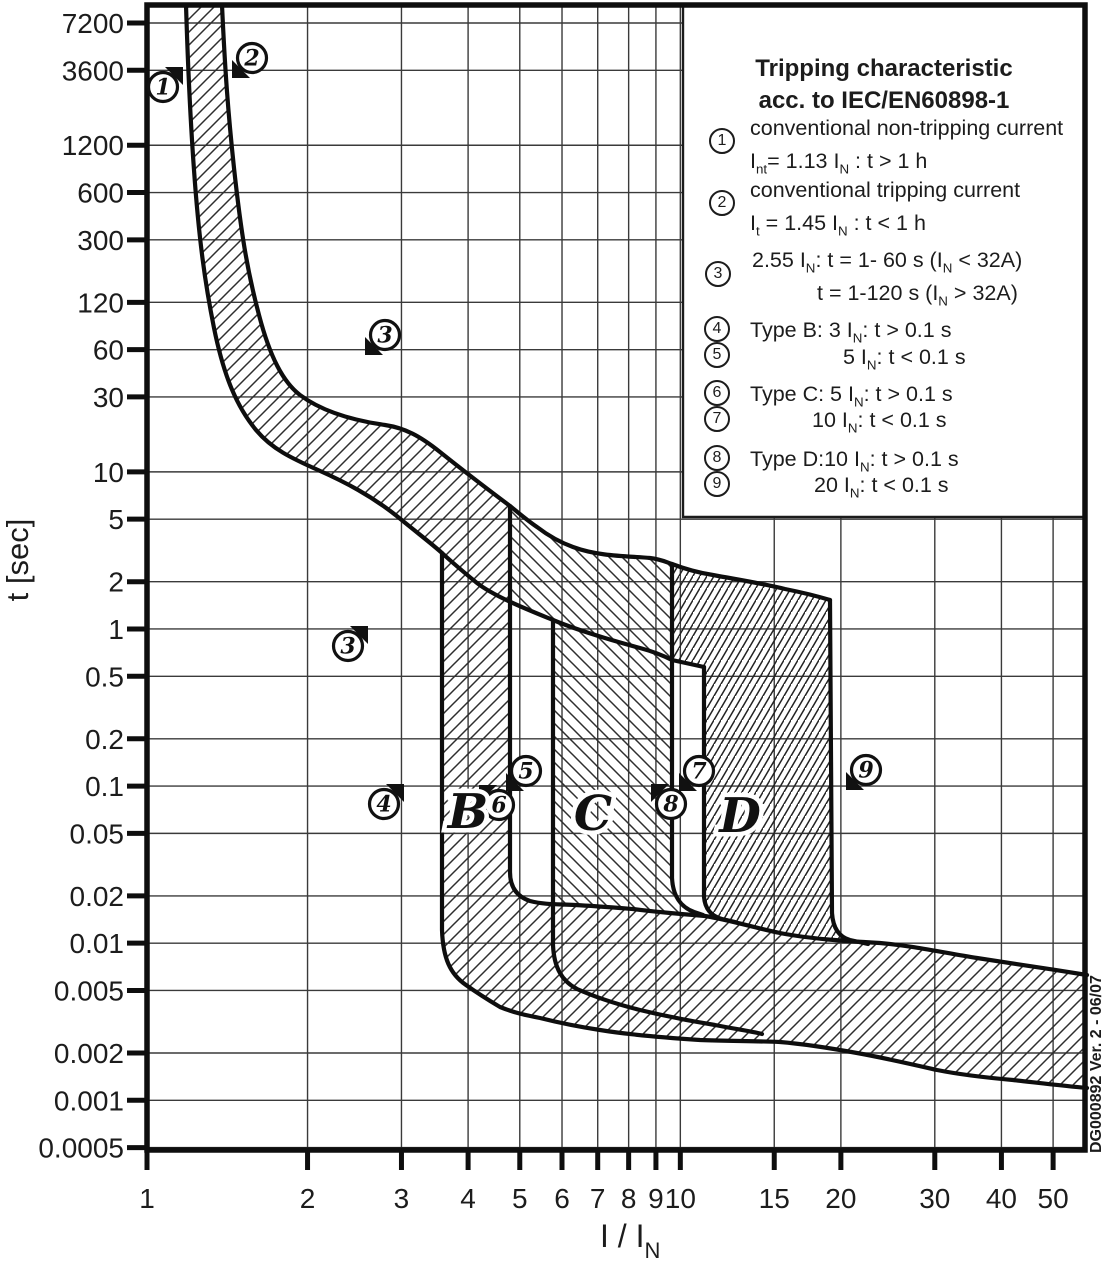  What do you see at coordinates (116, 629) in the screenshot?
I see `y-tick-label: 1` at bounding box center [116, 629].